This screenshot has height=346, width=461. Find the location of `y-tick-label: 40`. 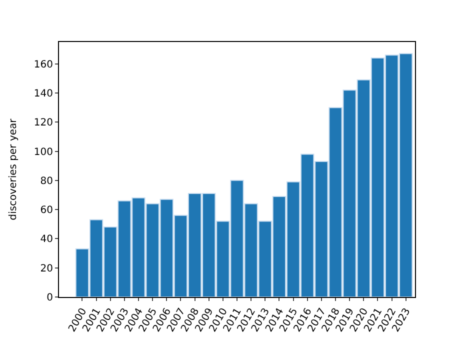

y-tick-label: 40 is located at coordinates (46, 240).